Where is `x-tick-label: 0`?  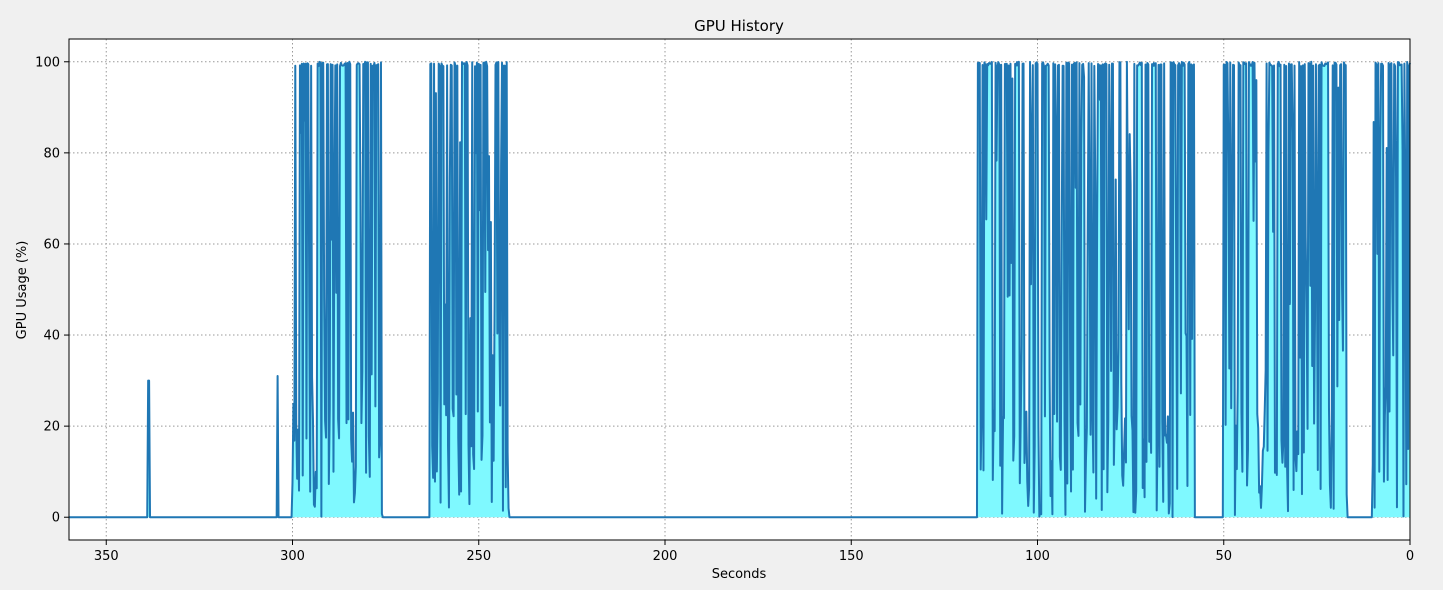 x-tick-label: 0 is located at coordinates (1410, 556).